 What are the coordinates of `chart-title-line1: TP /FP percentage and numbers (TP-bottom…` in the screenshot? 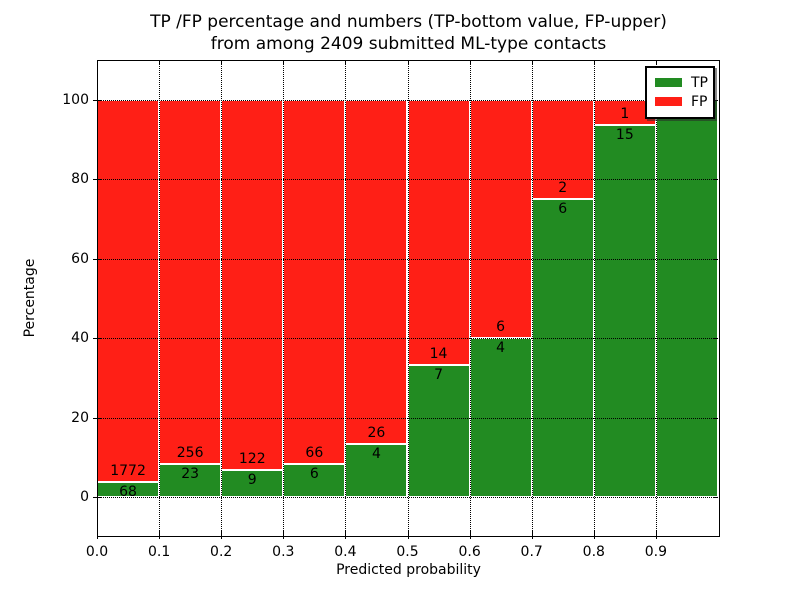 It's located at (408, 22).